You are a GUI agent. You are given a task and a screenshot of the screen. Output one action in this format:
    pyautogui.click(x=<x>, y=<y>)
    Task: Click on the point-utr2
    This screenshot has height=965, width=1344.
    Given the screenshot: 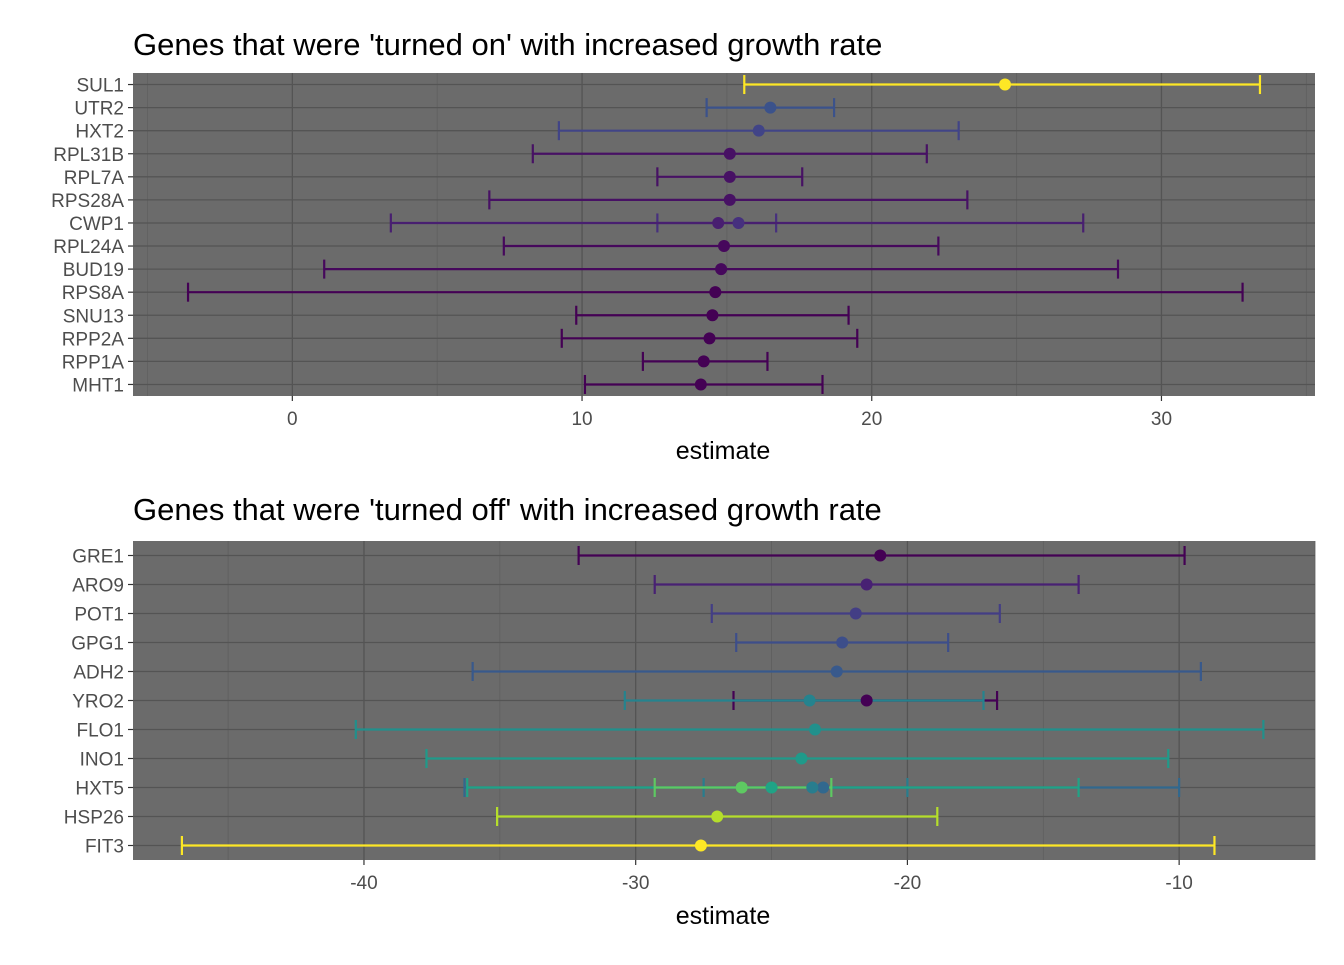 What is the action you would take?
    pyautogui.click(x=770, y=107)
    